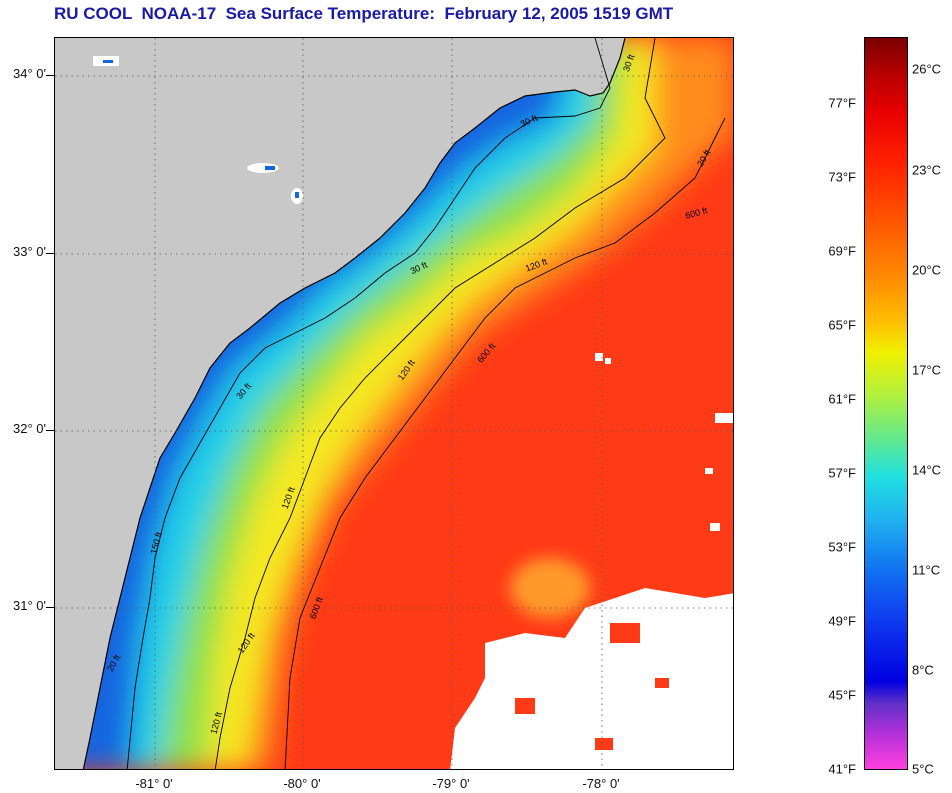  I want to click on lon-label: -78° 0', so click(601, 783).